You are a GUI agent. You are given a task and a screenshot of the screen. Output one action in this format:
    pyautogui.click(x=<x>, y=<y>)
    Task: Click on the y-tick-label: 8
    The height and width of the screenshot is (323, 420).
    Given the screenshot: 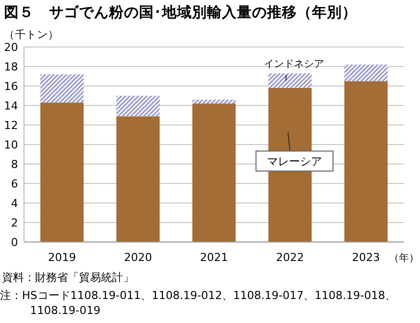 What is the action you would take?
    pyautogui.click(x=14, y=164)
    